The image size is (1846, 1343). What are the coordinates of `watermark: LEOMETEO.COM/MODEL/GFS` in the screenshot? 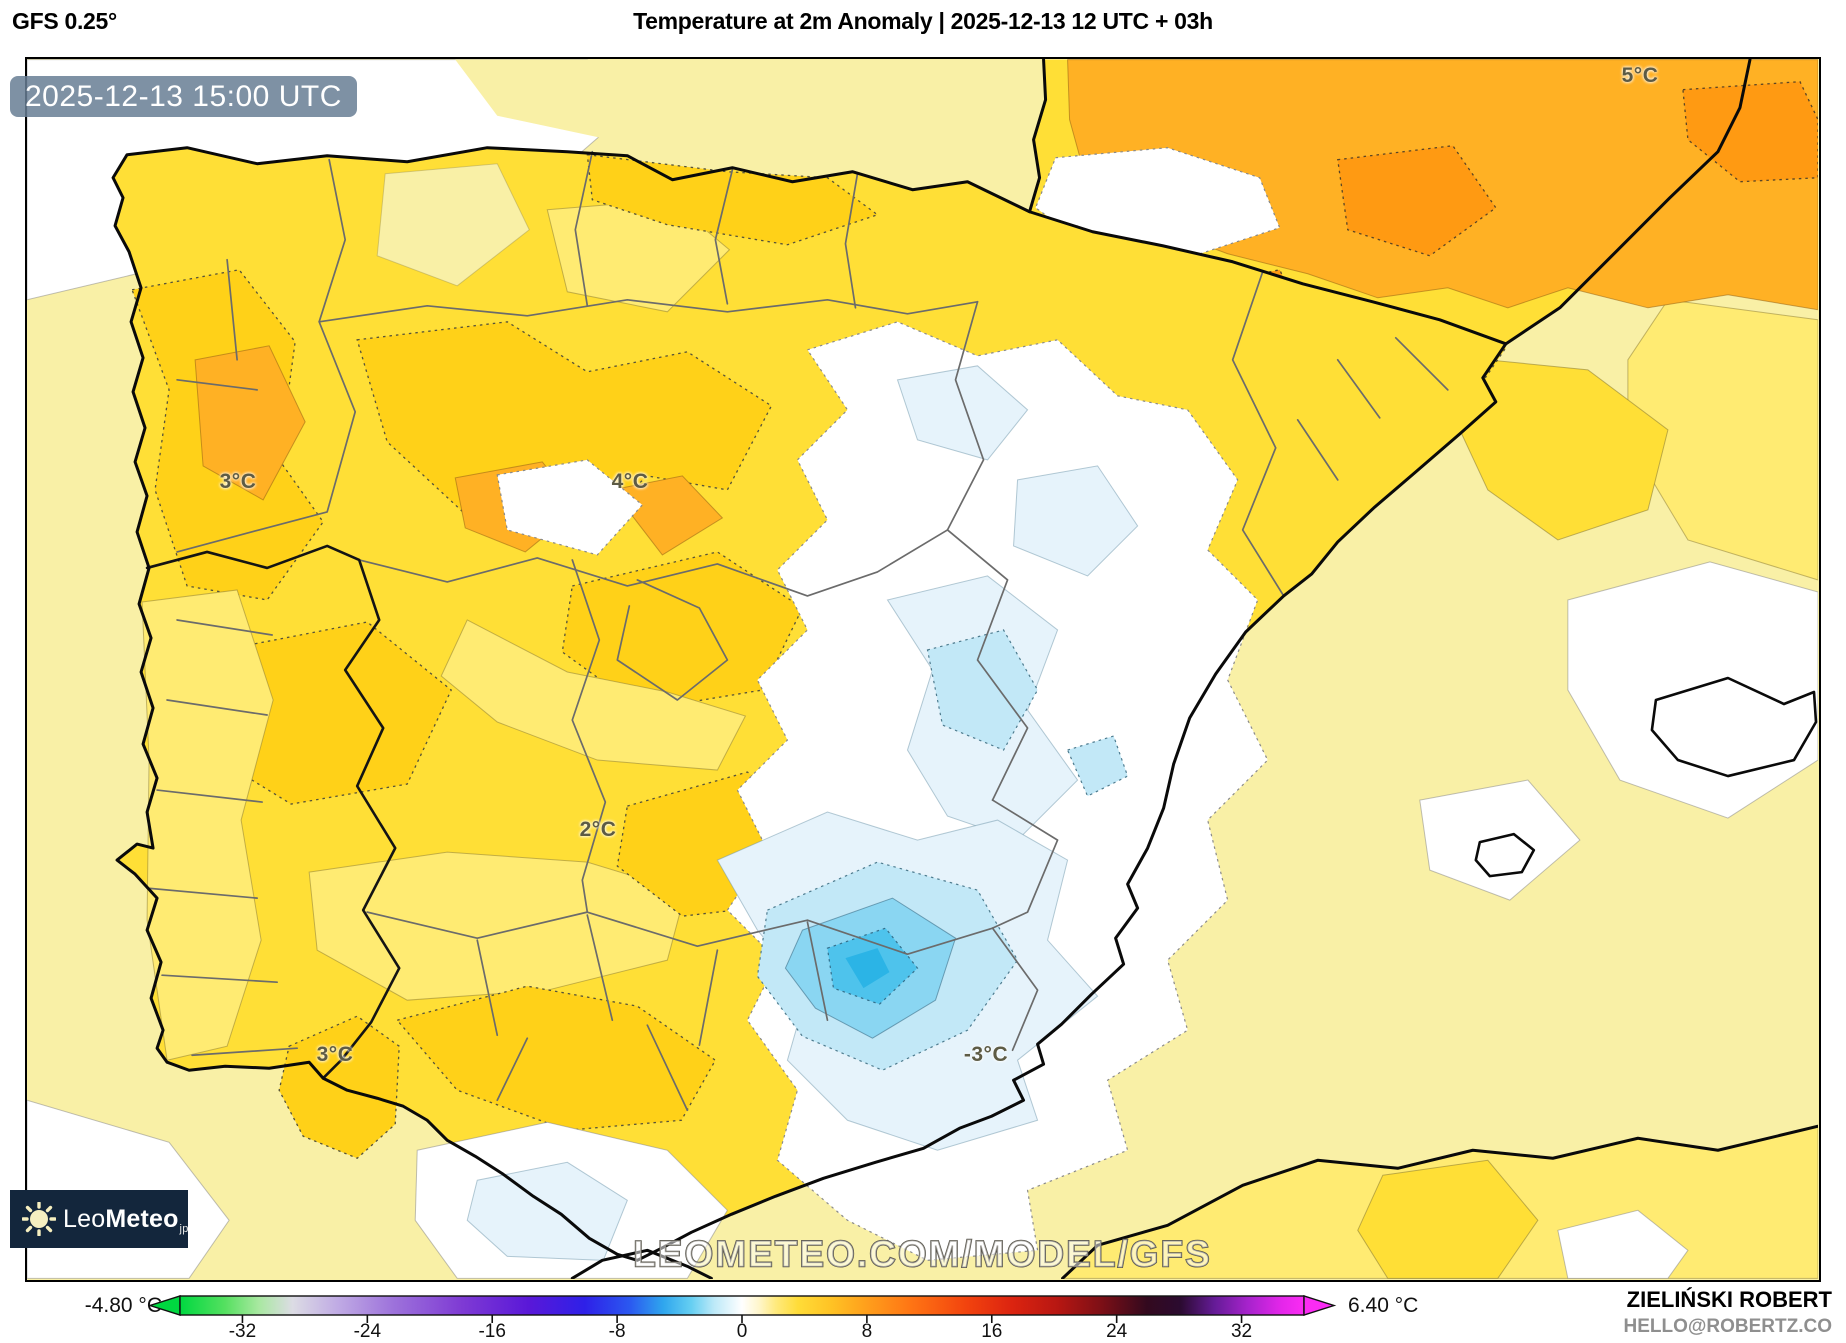 It's located at (922, 1253).